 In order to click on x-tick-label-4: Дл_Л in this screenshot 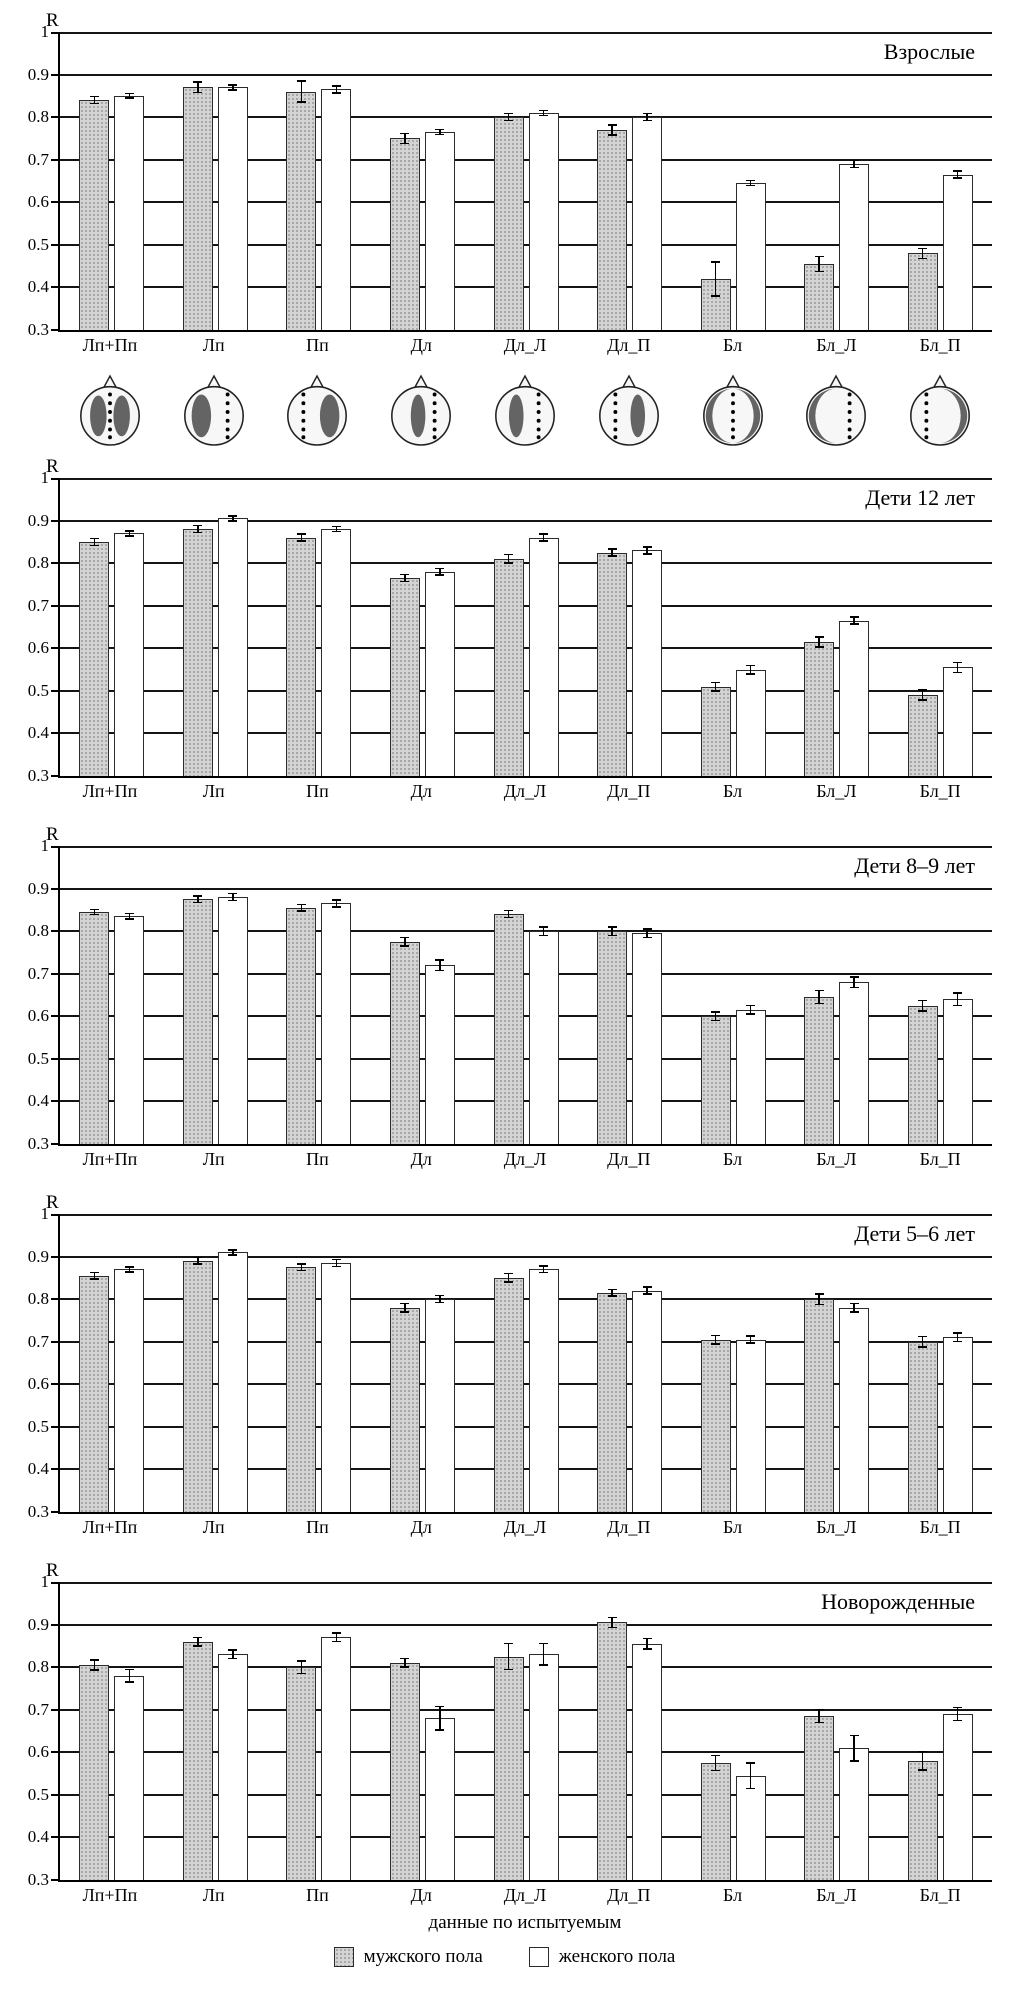, I will do `click(525, 1895)`.